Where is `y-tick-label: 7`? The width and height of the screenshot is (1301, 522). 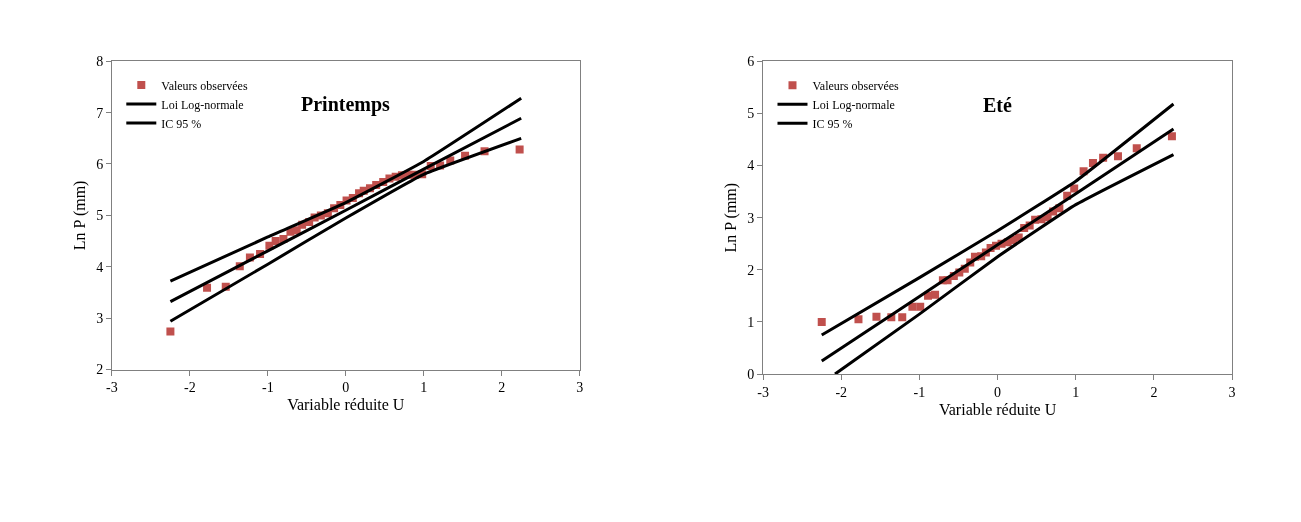
y-tick-label: 7 is located at coordinates (100, 113).